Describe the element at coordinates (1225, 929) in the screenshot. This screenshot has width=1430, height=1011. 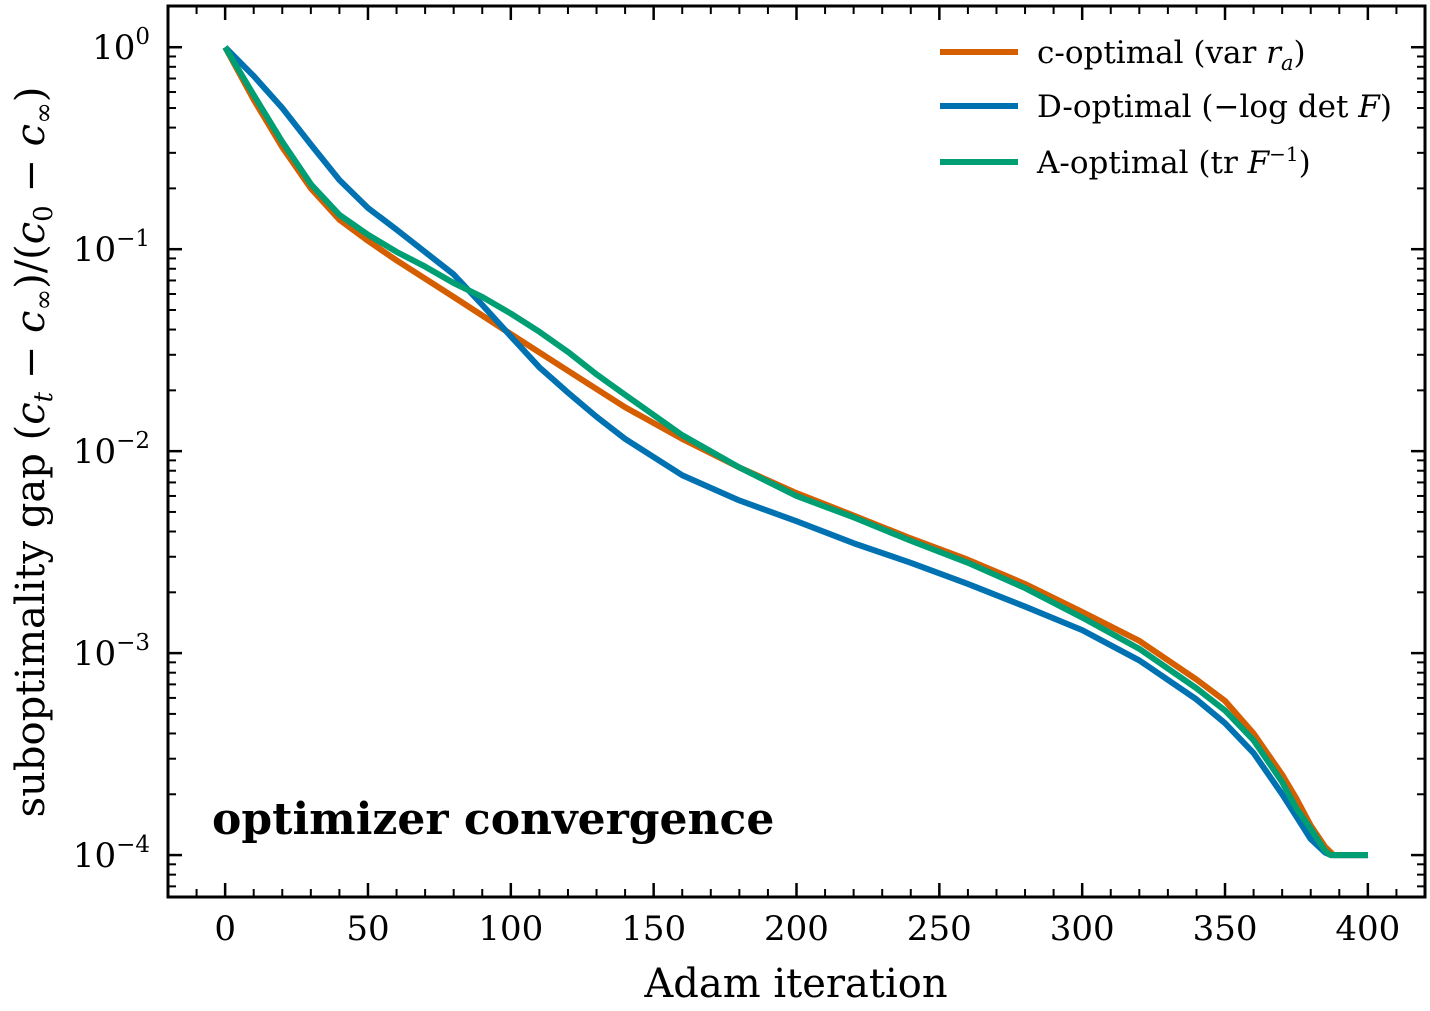
I see `x-tick-label: 350` at that location.